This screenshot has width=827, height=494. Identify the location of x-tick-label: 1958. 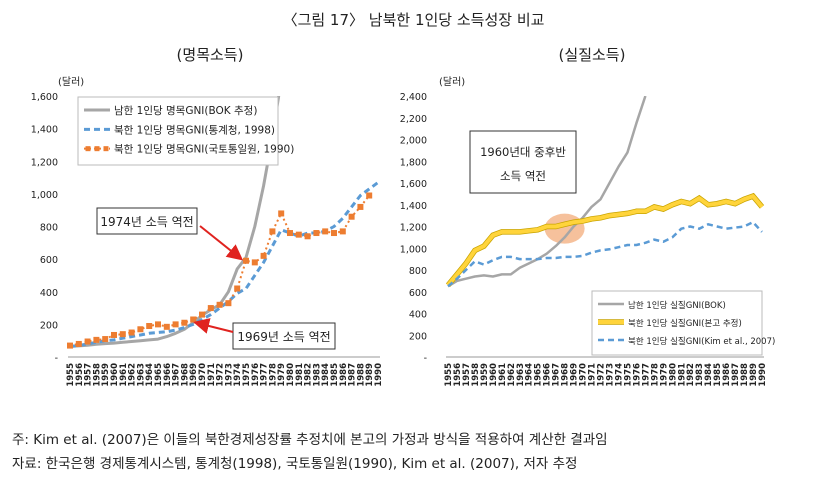
(97, 375).